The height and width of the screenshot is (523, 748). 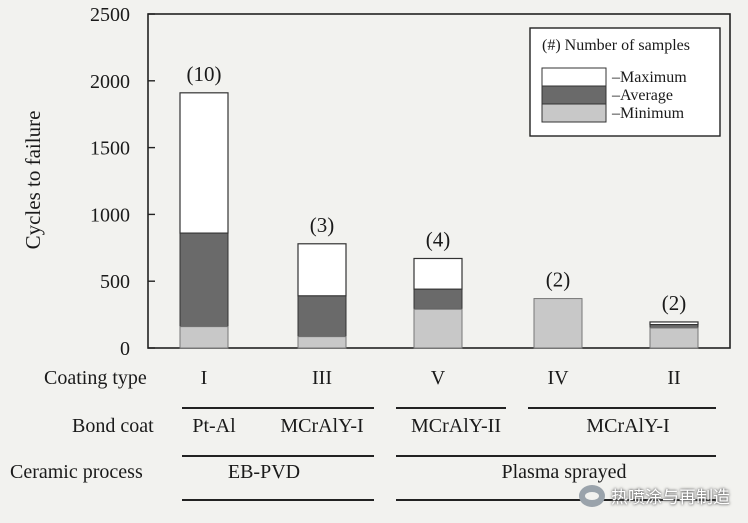 I want to click on coating-type-cell: III, so click(x=322, y=378).